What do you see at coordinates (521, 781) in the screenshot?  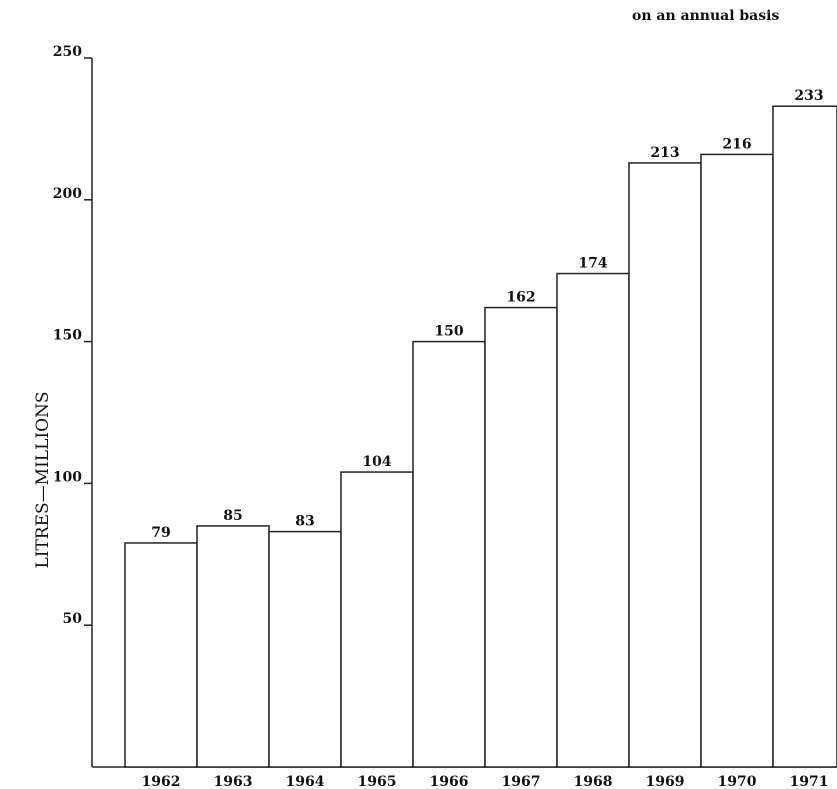 I see `category-label-1967: 1967` at bounding box center [521, 781].